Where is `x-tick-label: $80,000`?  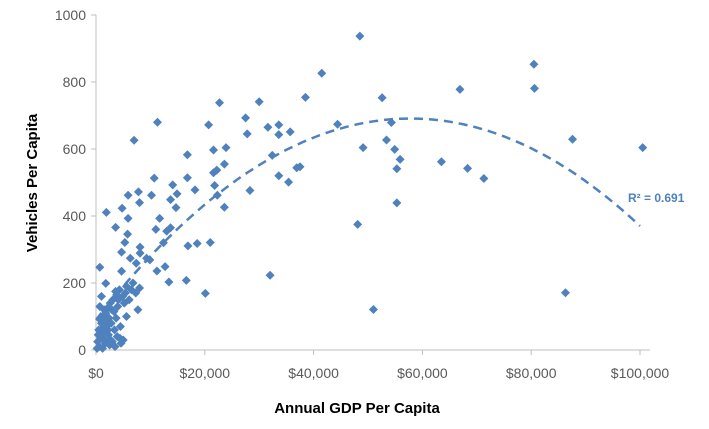
x-tick-label: $80,000 is located at coordinates (531, 373).